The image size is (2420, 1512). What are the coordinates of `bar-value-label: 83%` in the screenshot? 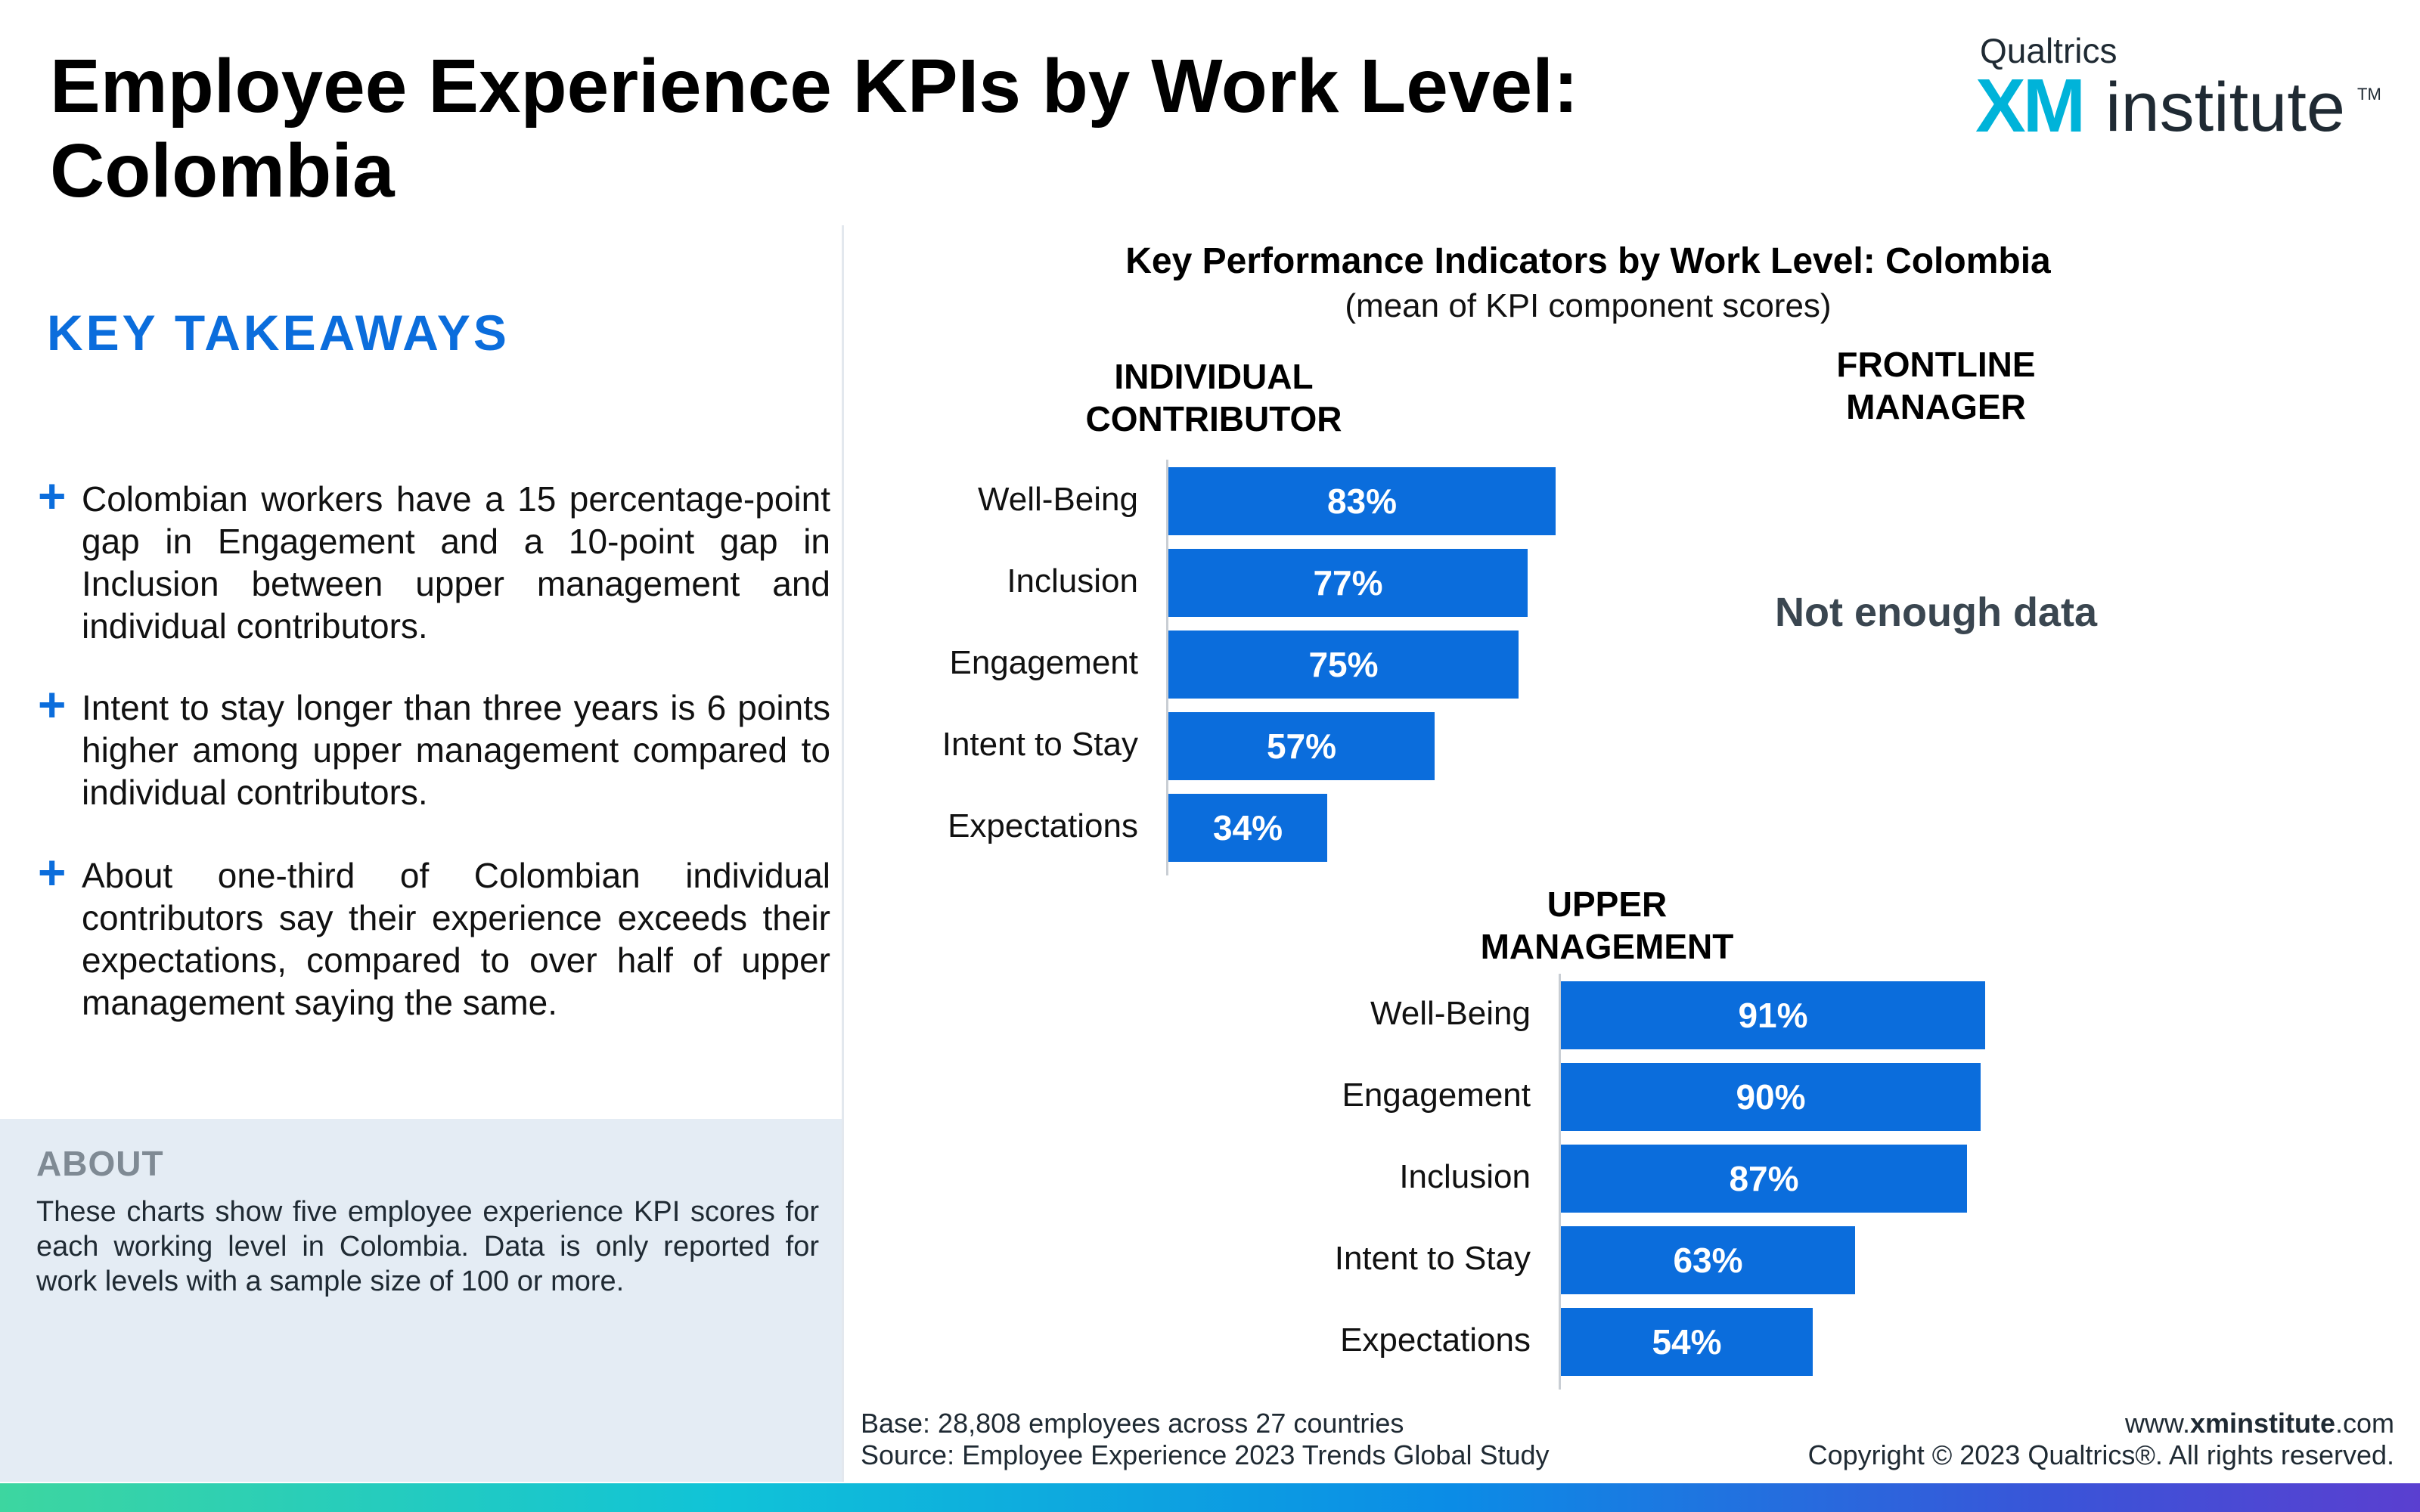 It's located at (1362, 501).